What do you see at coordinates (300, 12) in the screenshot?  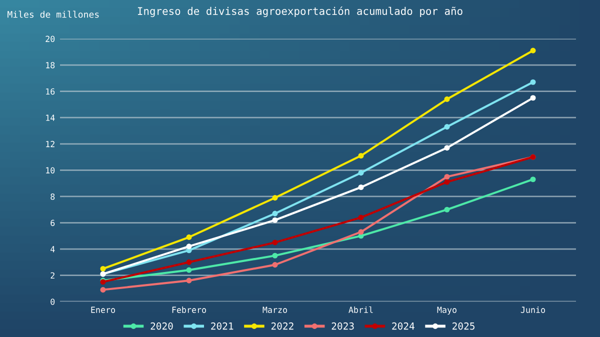 I see `chart-title: Ingreso de divisas agroexportación acumulado por año` at bounding box center [300, 12].